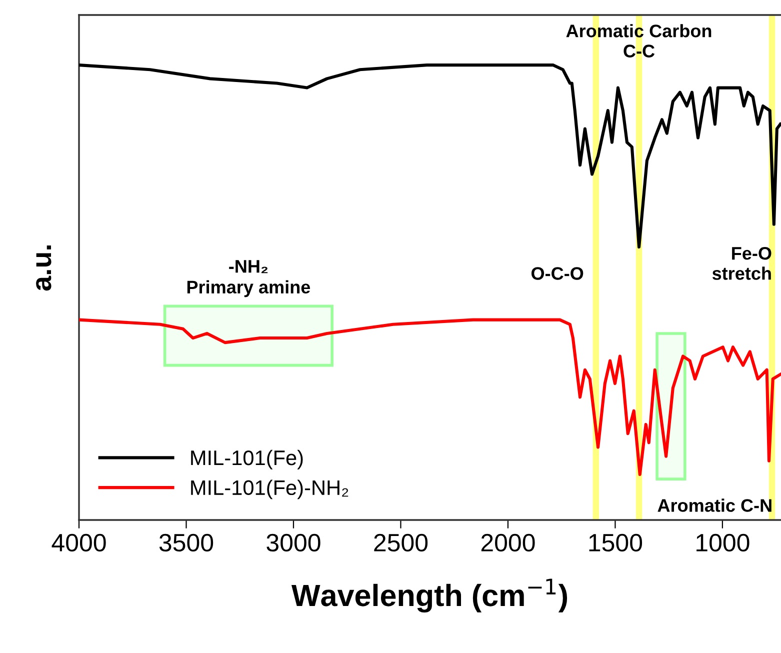 The image size is (781, 653). Describe the element at coordinates (44, 268) in the screenshot. I see `y-axis-title: a.u.` at that location.